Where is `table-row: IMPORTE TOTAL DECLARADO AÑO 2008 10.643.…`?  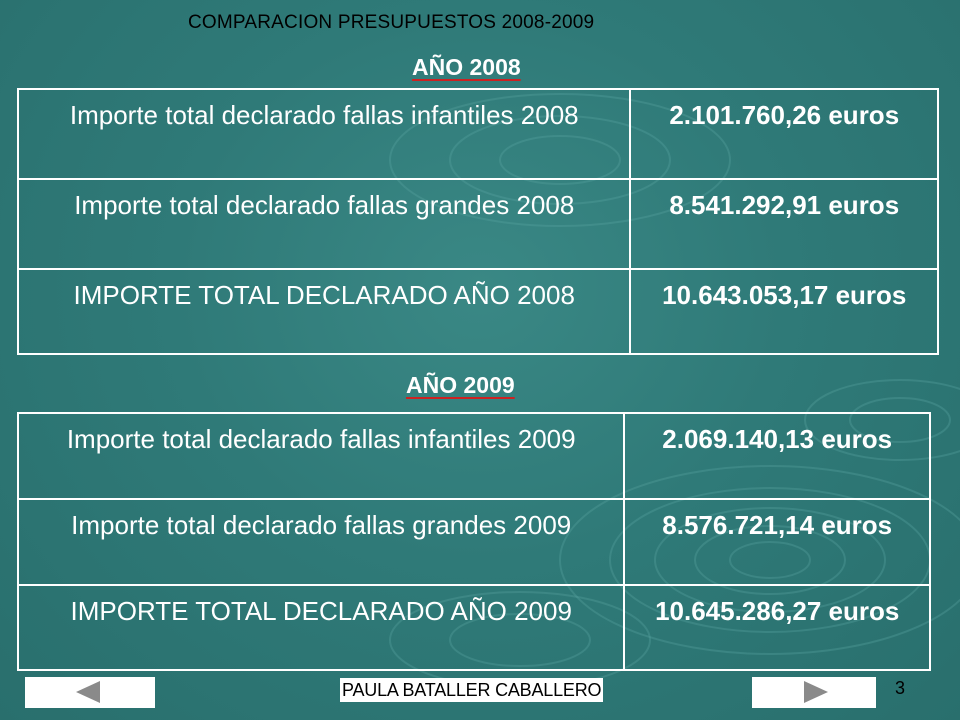
table-row: IMPORTE TOTAL DECLARADO AÑO 2008 10.643.… is located at coordinates (477, 311).